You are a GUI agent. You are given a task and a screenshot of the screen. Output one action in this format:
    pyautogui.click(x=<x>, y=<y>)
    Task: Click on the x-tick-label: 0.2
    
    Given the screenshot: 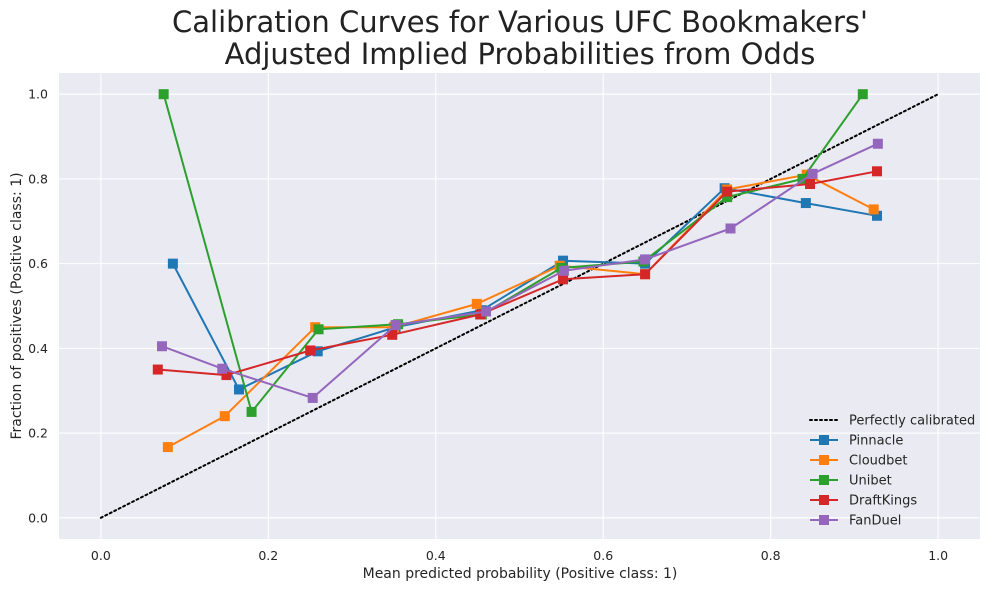 What is the action you would take?
    pyautogui.click(x=268, y=555)
    